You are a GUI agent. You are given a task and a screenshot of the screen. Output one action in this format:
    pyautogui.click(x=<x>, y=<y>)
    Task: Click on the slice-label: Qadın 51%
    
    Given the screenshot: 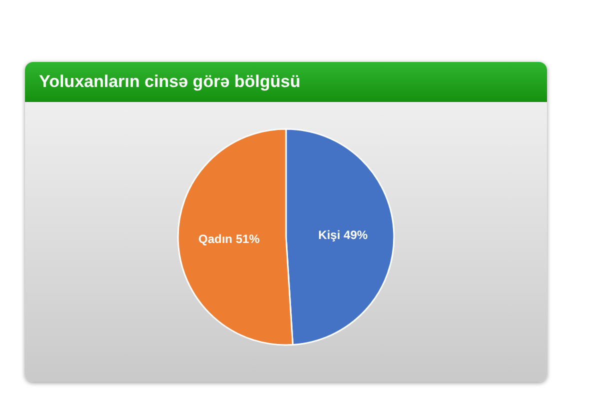 What is the action you would take?
    pyautogui.click(x=229, y=239)
    